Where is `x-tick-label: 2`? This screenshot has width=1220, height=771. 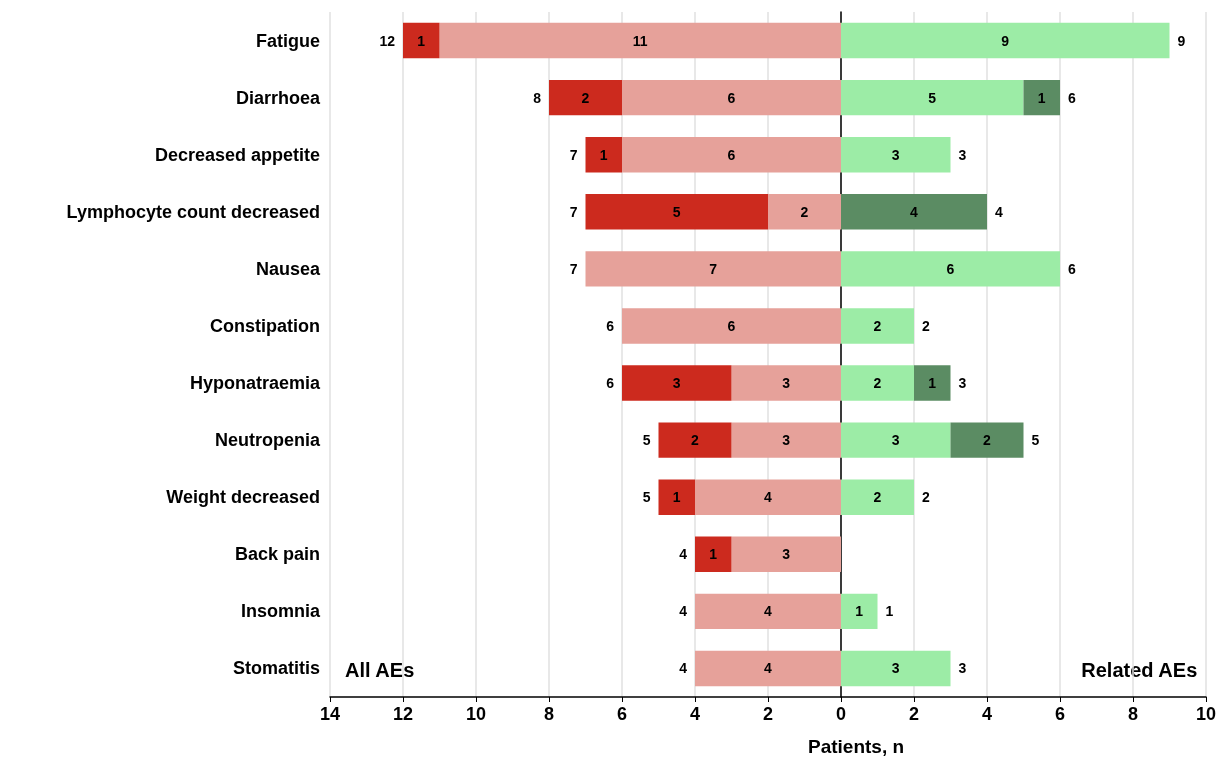
x-tick-label: 2 is located at coordinates (914, 714).